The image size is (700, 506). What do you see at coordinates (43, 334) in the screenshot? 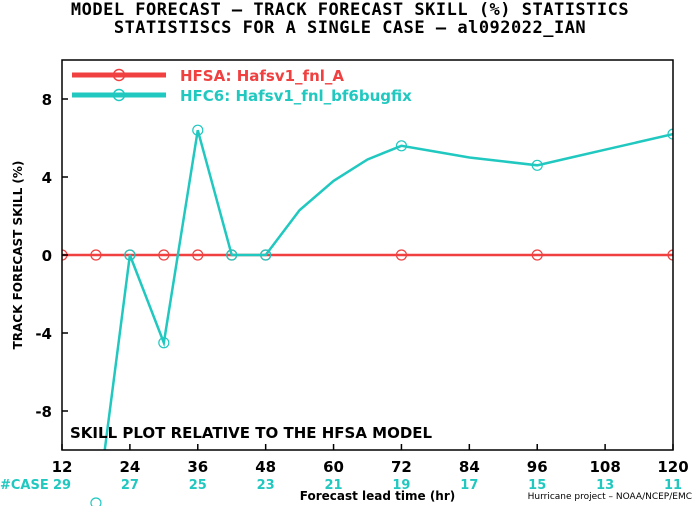
I see `y-tick-label: -4` at bounding box center [43, 334].